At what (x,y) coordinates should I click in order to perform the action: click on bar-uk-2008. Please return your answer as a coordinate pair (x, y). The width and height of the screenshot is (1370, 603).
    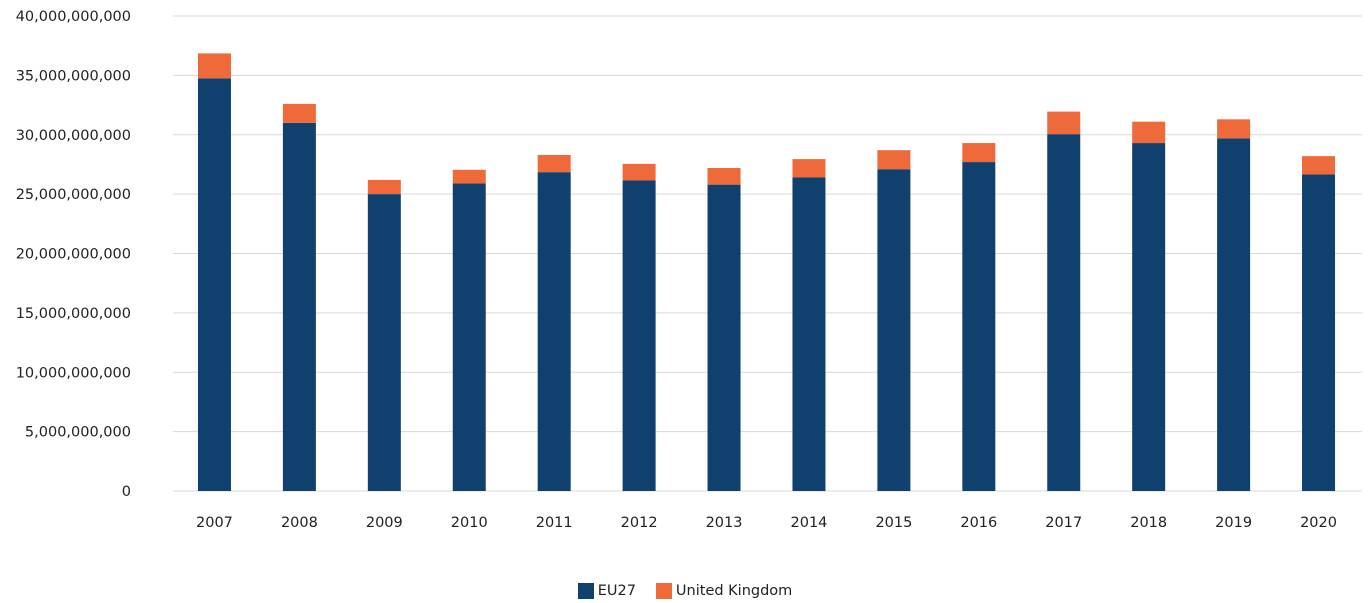
    Looking at the image, I should click on (299, 113).